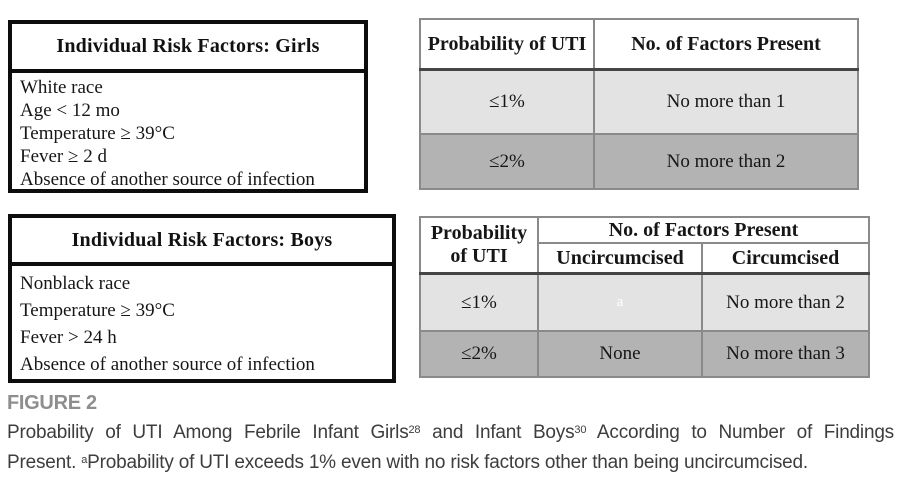 The image size is (904, 482). Describe the element at coordinates (620, 302) in the screenshot. I see `boys-prob-cell-uncircumcised-footnote: a` at that location.